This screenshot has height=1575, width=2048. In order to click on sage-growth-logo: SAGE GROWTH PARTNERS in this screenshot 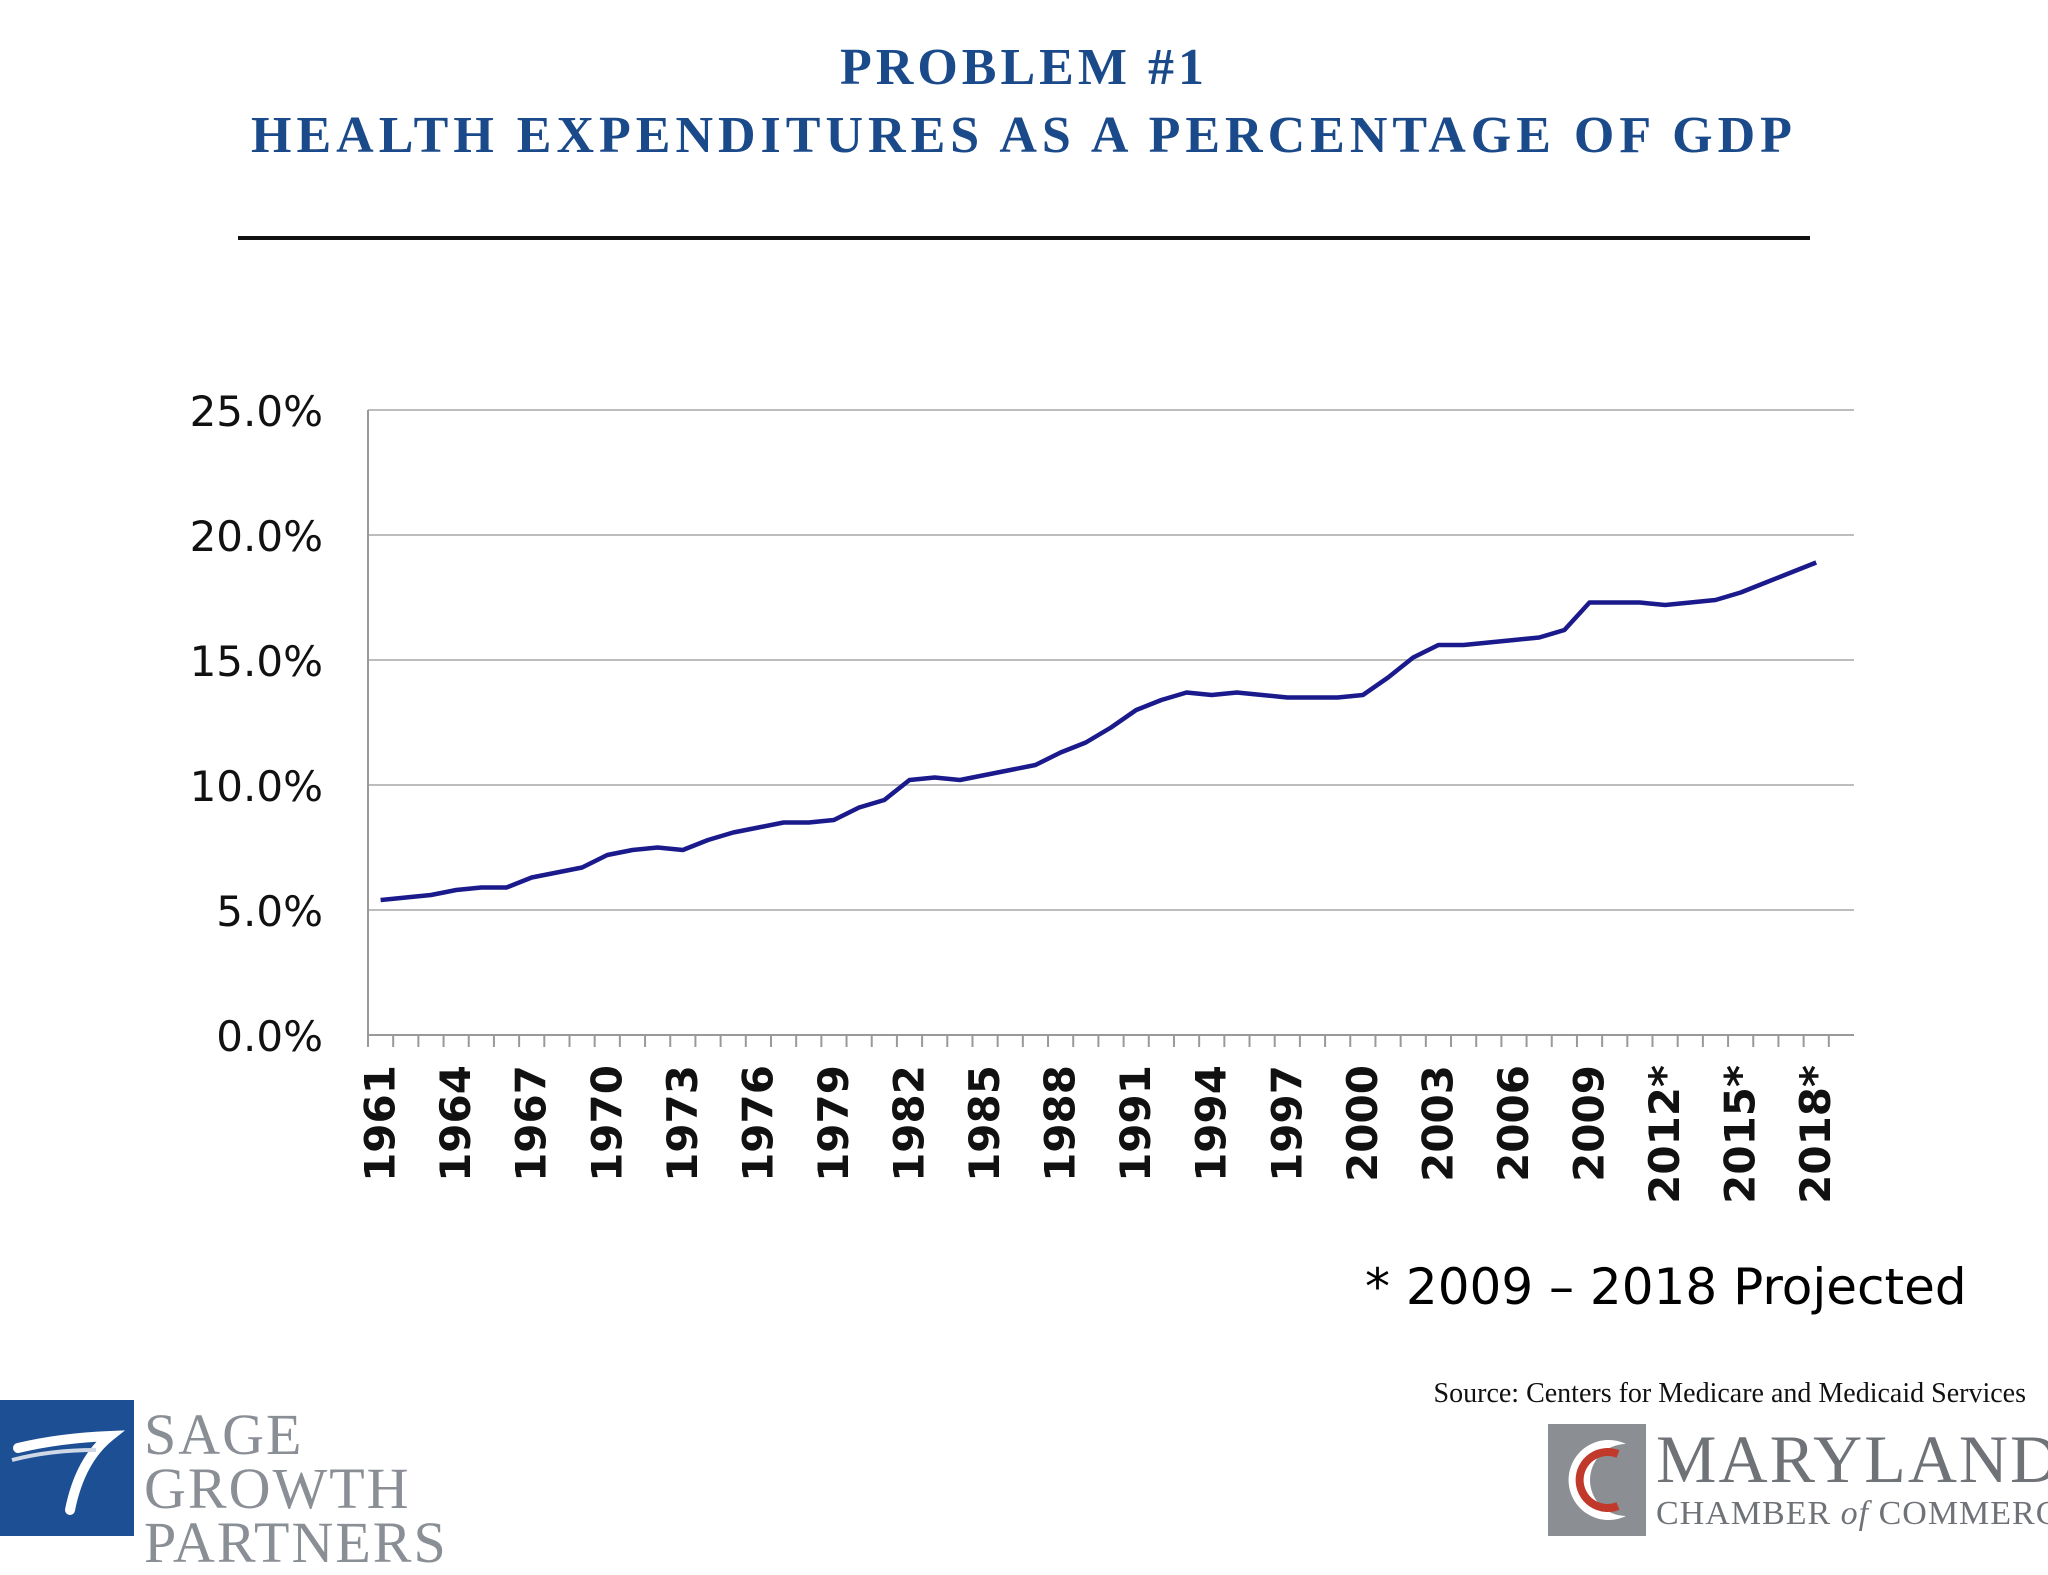, I will do `click(280, 1486)`.